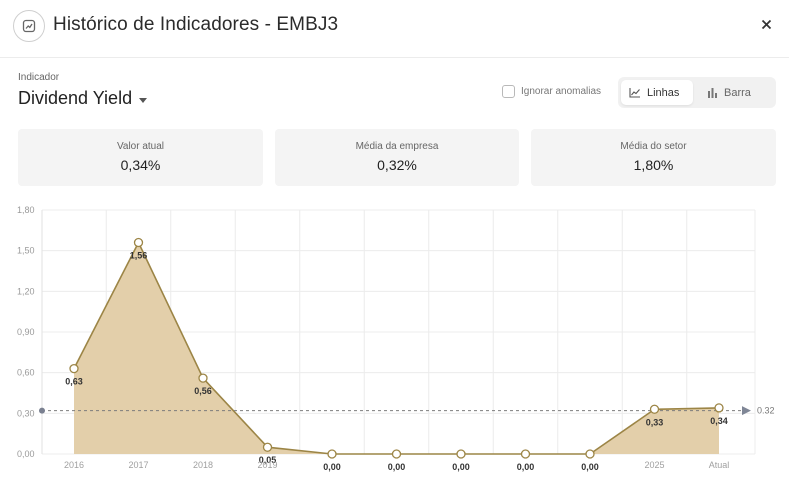 This screenshot has width=789, height=481. What do you see at coordinates (719, 465) in the screenshot?
I see `x-tick-label: Atual` at bounding box center [719, 465].